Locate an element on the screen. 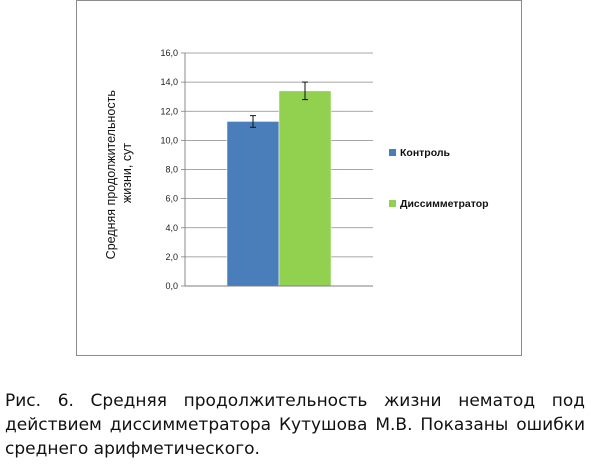  y-tick-label: 16,0 is located at coordinates (169, 53).